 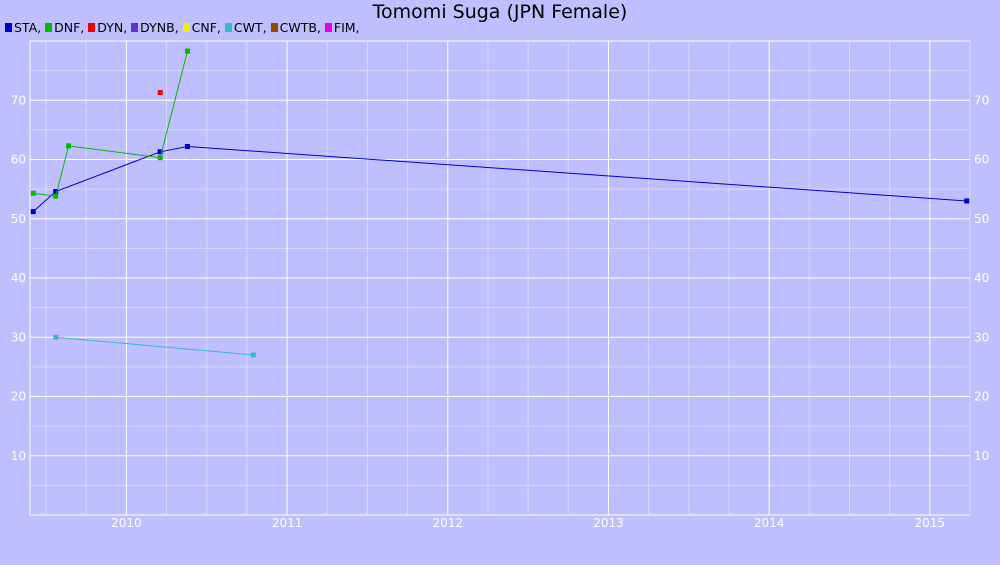 I want to click on series-line, so click(x=154, y=346).